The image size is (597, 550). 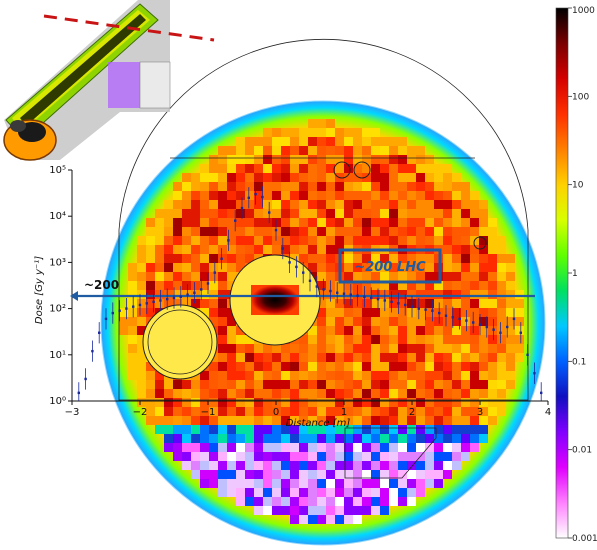 What do you see at coordinates (580, 97) in the screenshot?
I see `colorbar-tick-label: 100` at bounding box center [580, 97].